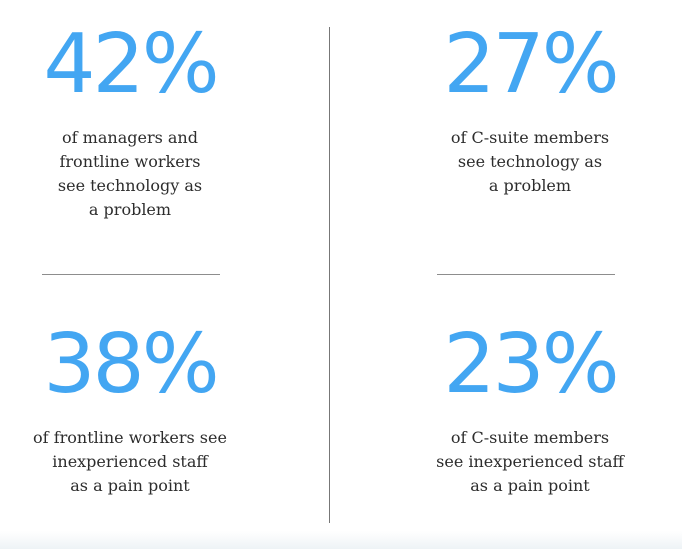 This screenshot has width=682, height=549. What do you see at coordinates (131, 274) in the screenshot?
I see `left-horizontal-divider` at bounding box center [131, 274].